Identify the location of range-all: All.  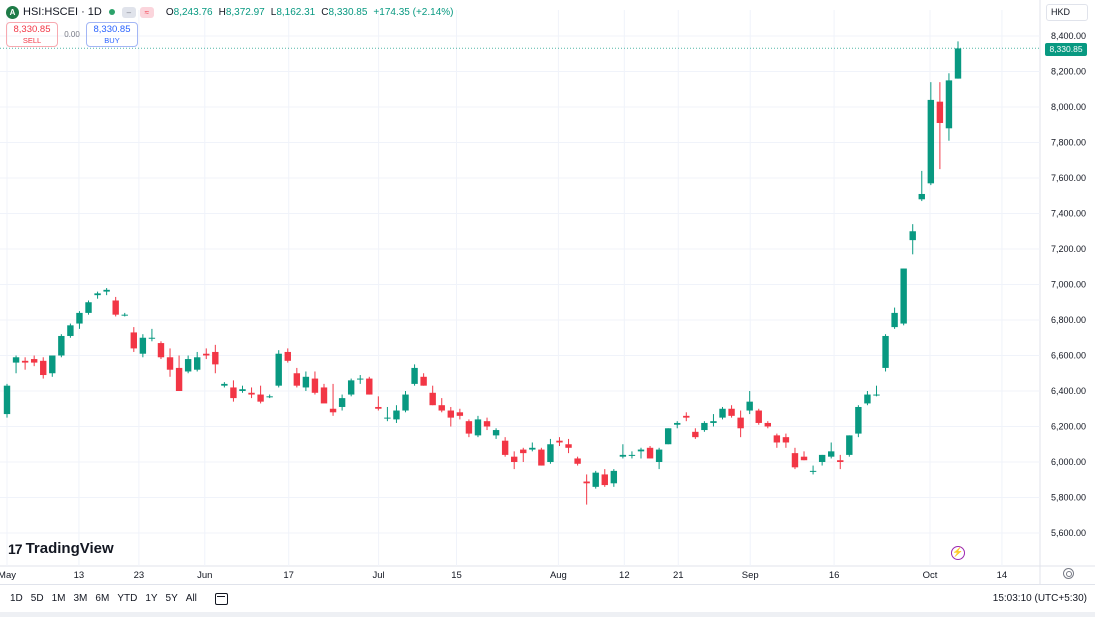
(191, 598).